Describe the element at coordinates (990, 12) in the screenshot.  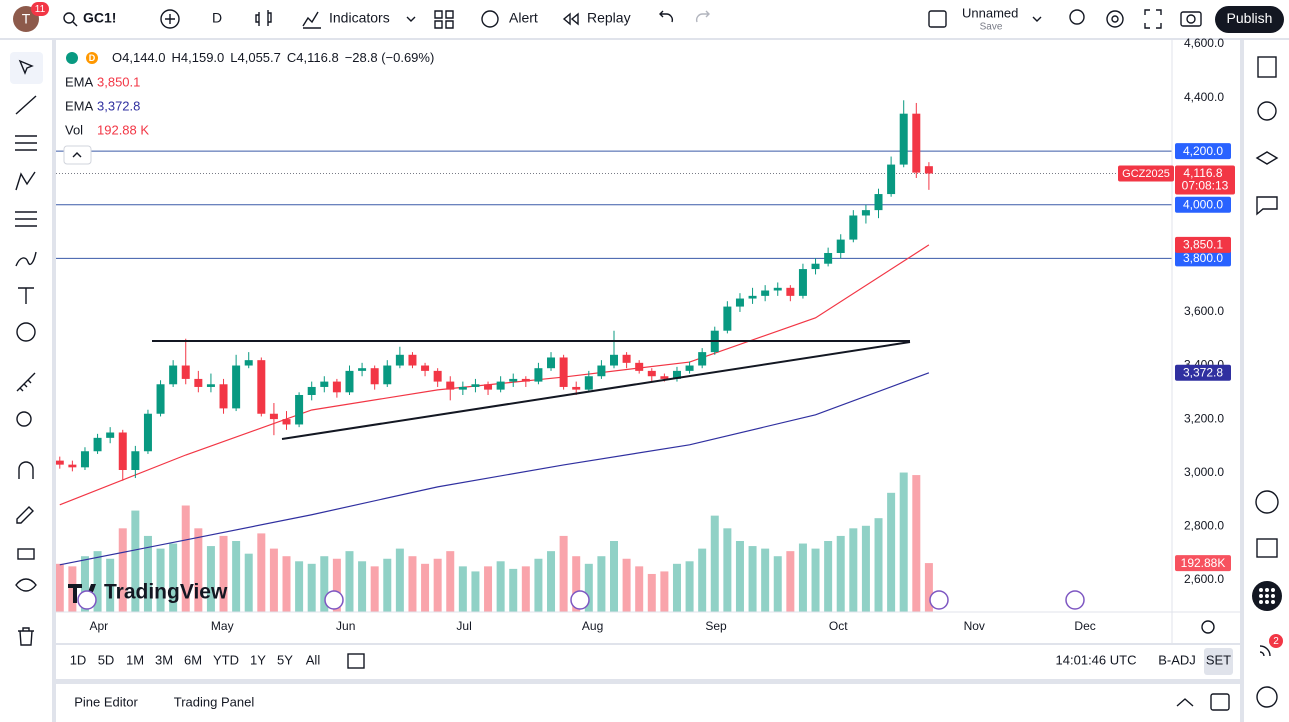
I see `layout-name: Unnamed` at that location.